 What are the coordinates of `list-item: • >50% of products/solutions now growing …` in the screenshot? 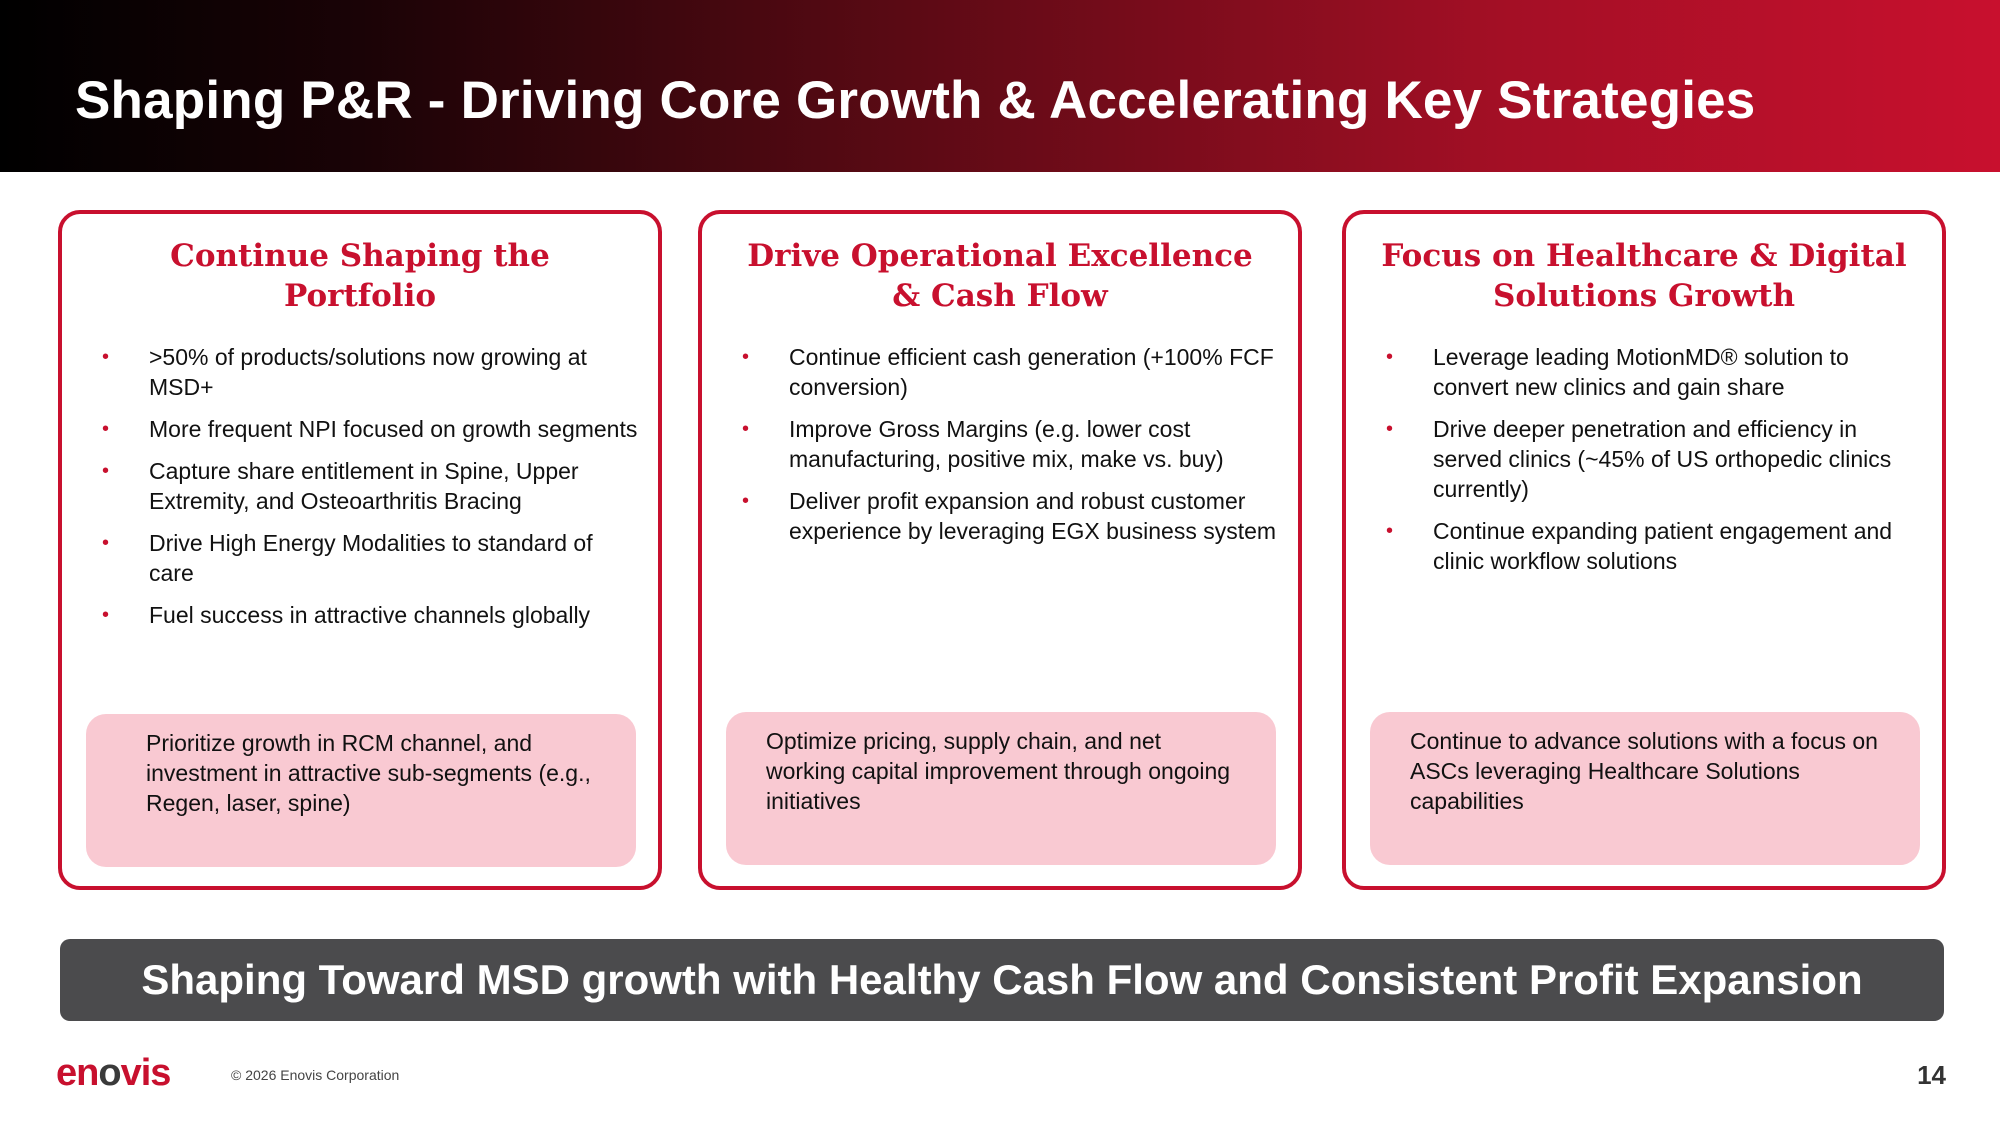 It's located at (344, 372).